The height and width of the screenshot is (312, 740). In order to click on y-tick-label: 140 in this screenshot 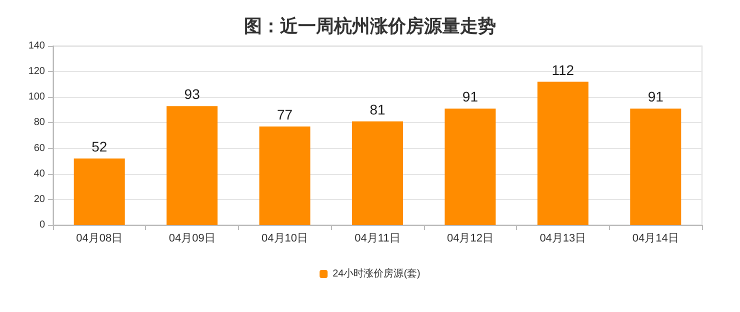, I will do `click(37, 46)`.